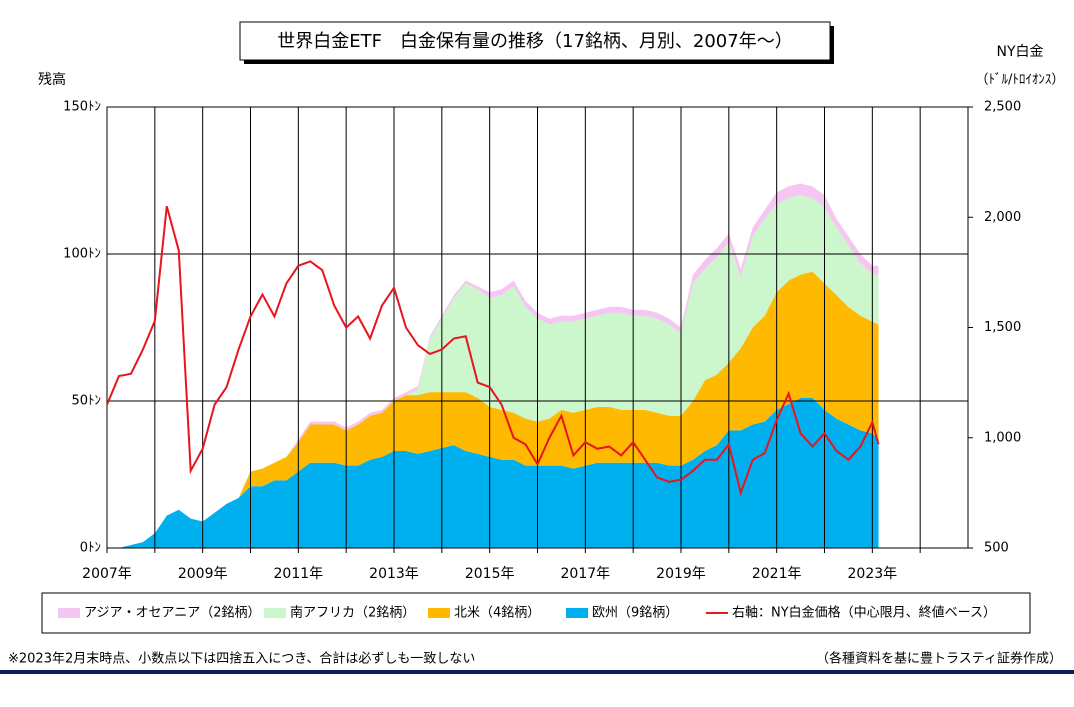 The image size is (1074, 707). I want to click on y2-tick-label: 2,000, so click(1002, 217).